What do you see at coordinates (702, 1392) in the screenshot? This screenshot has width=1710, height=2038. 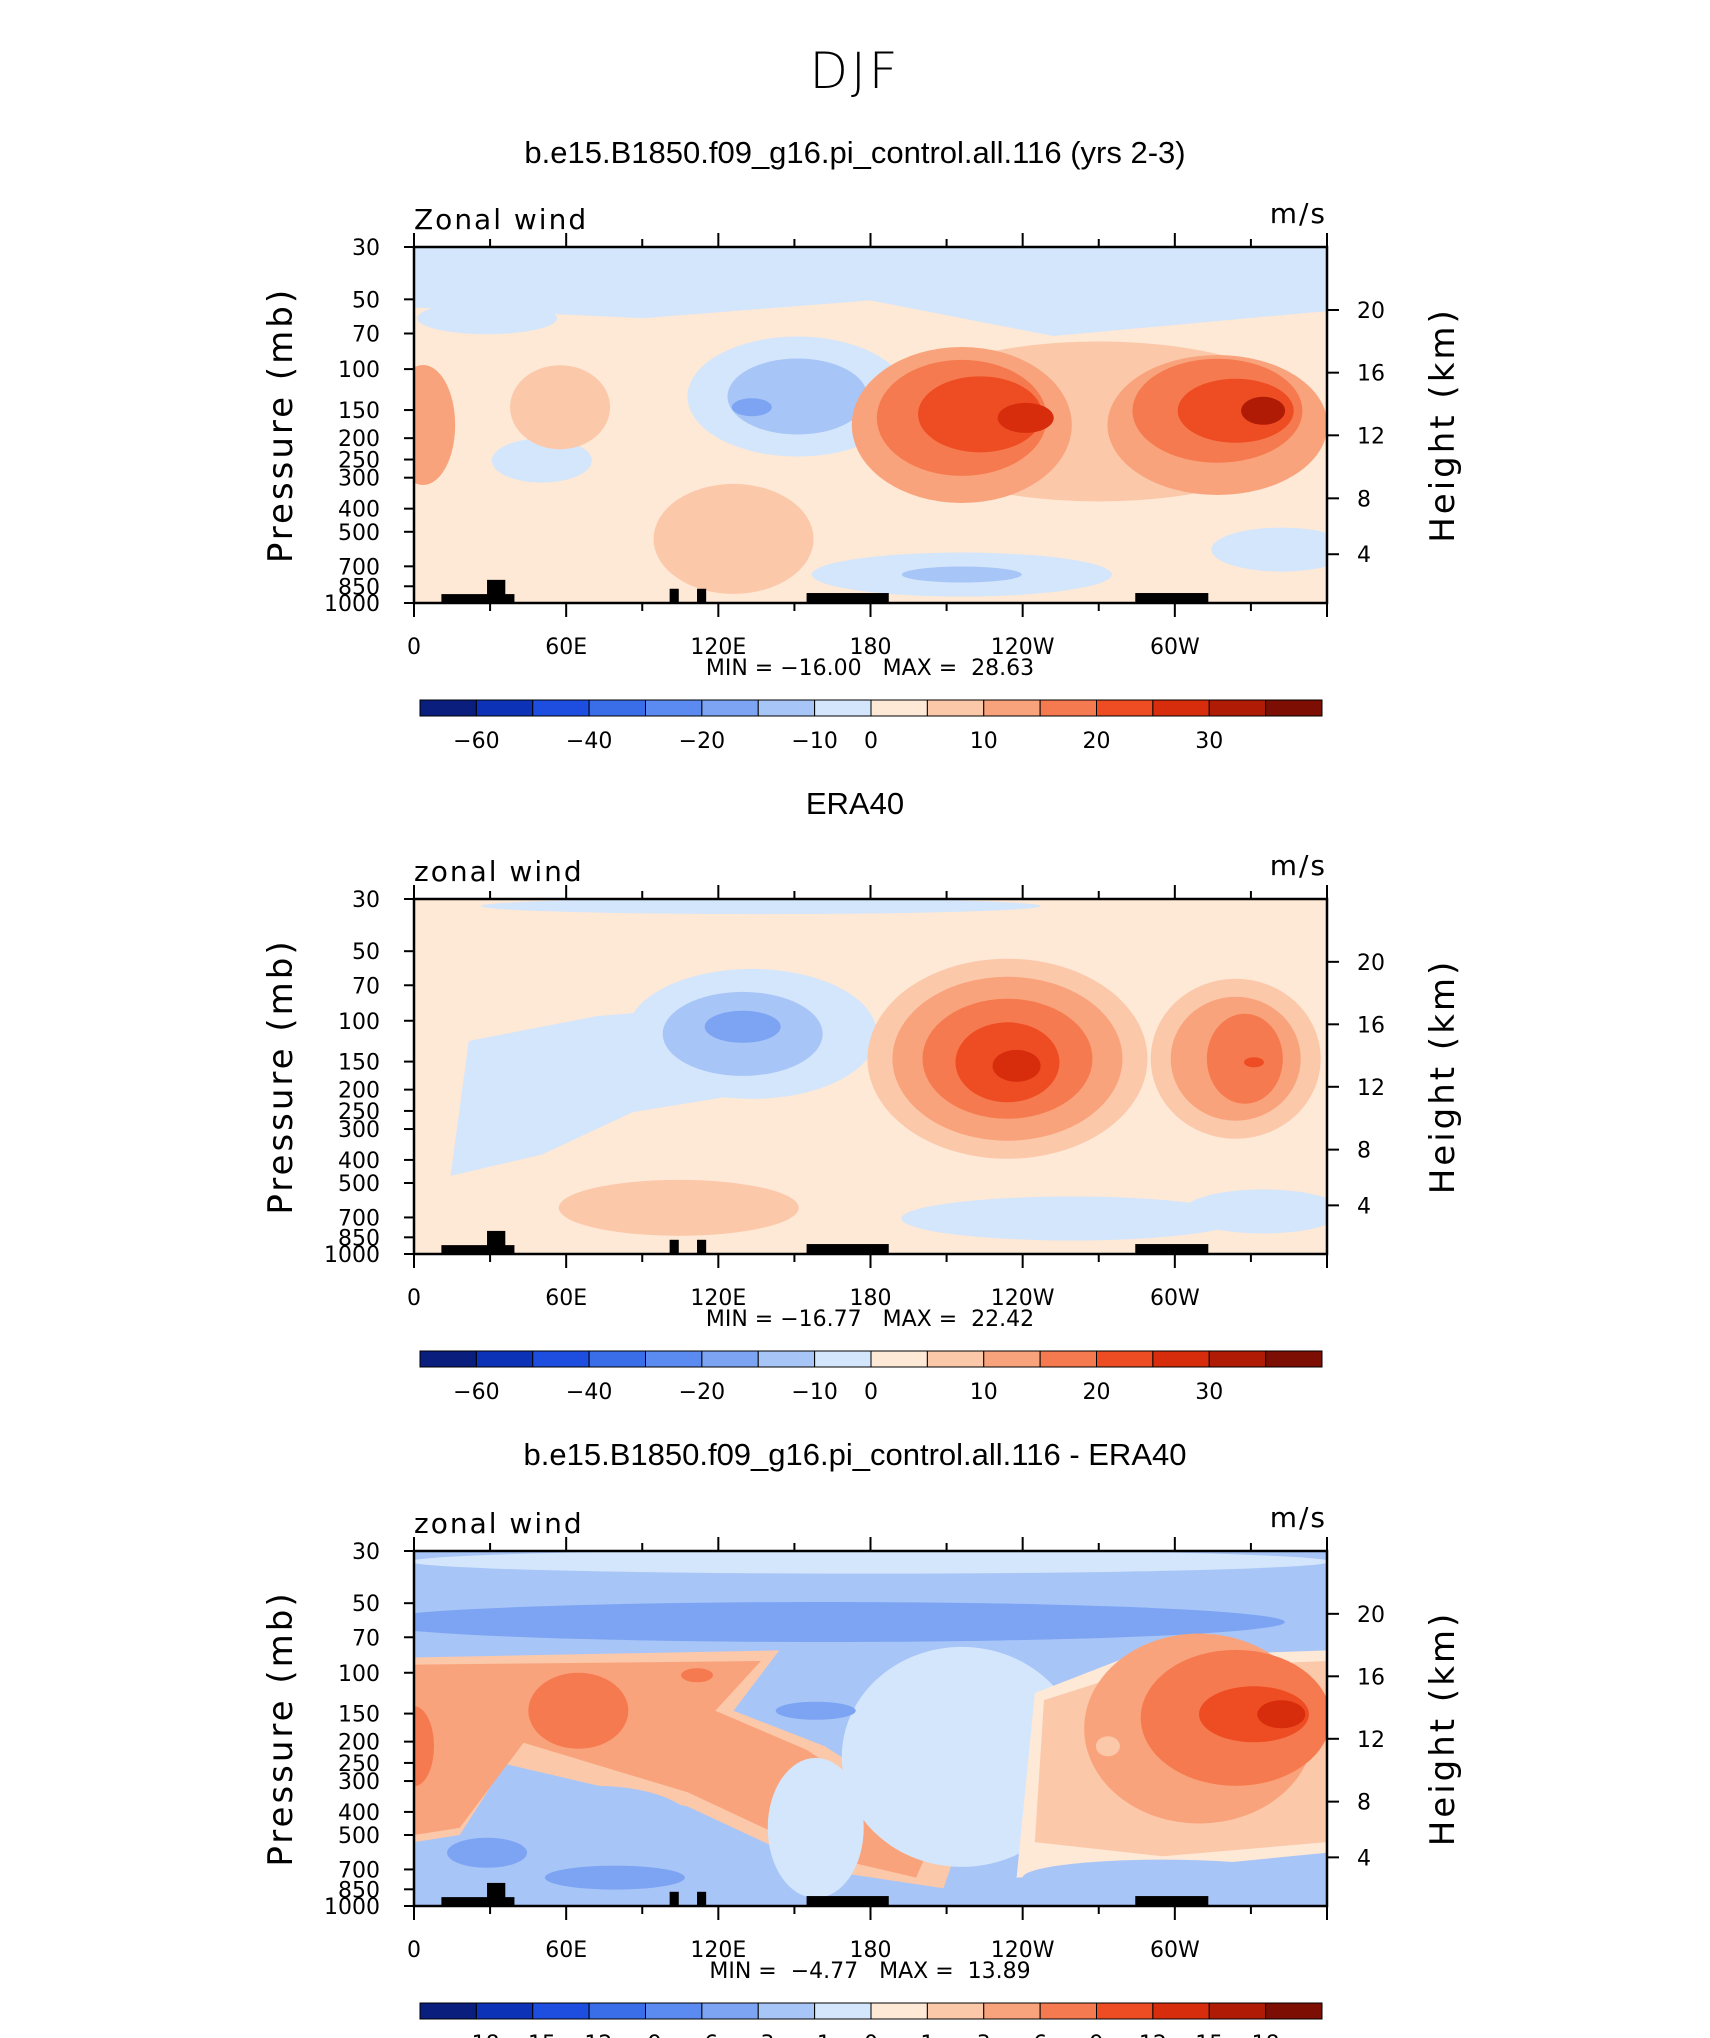 I see `colorbar-tick-label: −20` at bounding box center [702, 1392].